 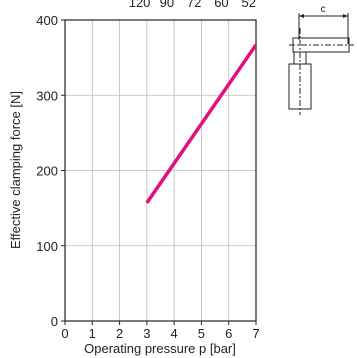 What do you see at coordinates (160, 348) in the screenshot?
I see `x-axis-label: Operating pressure p [bar]` at bounding box center [160, 348].